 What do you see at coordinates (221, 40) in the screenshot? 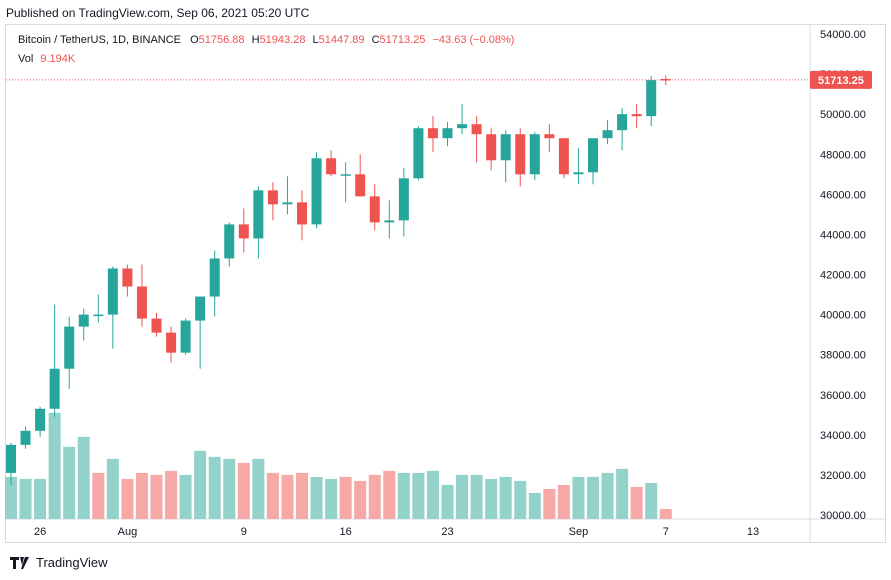
I see `open-value: 51756.88` at bounding box center [221, 40].